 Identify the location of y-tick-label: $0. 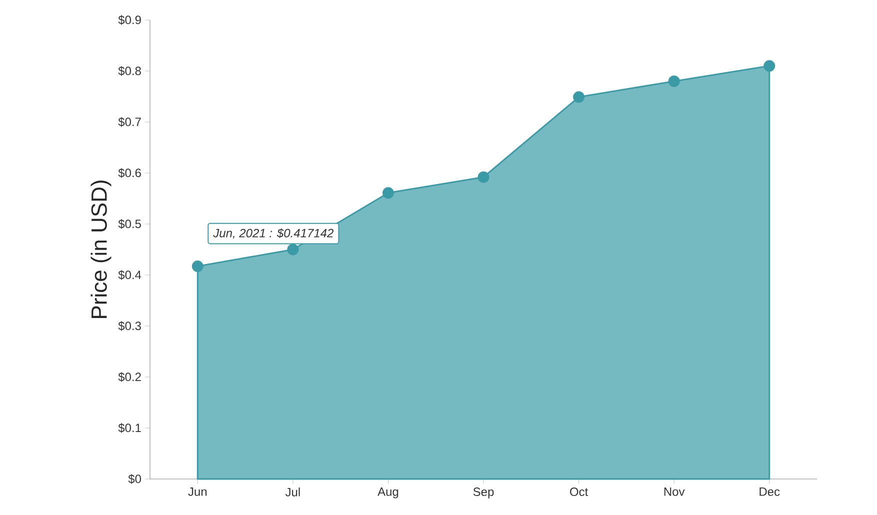
(135, 479).